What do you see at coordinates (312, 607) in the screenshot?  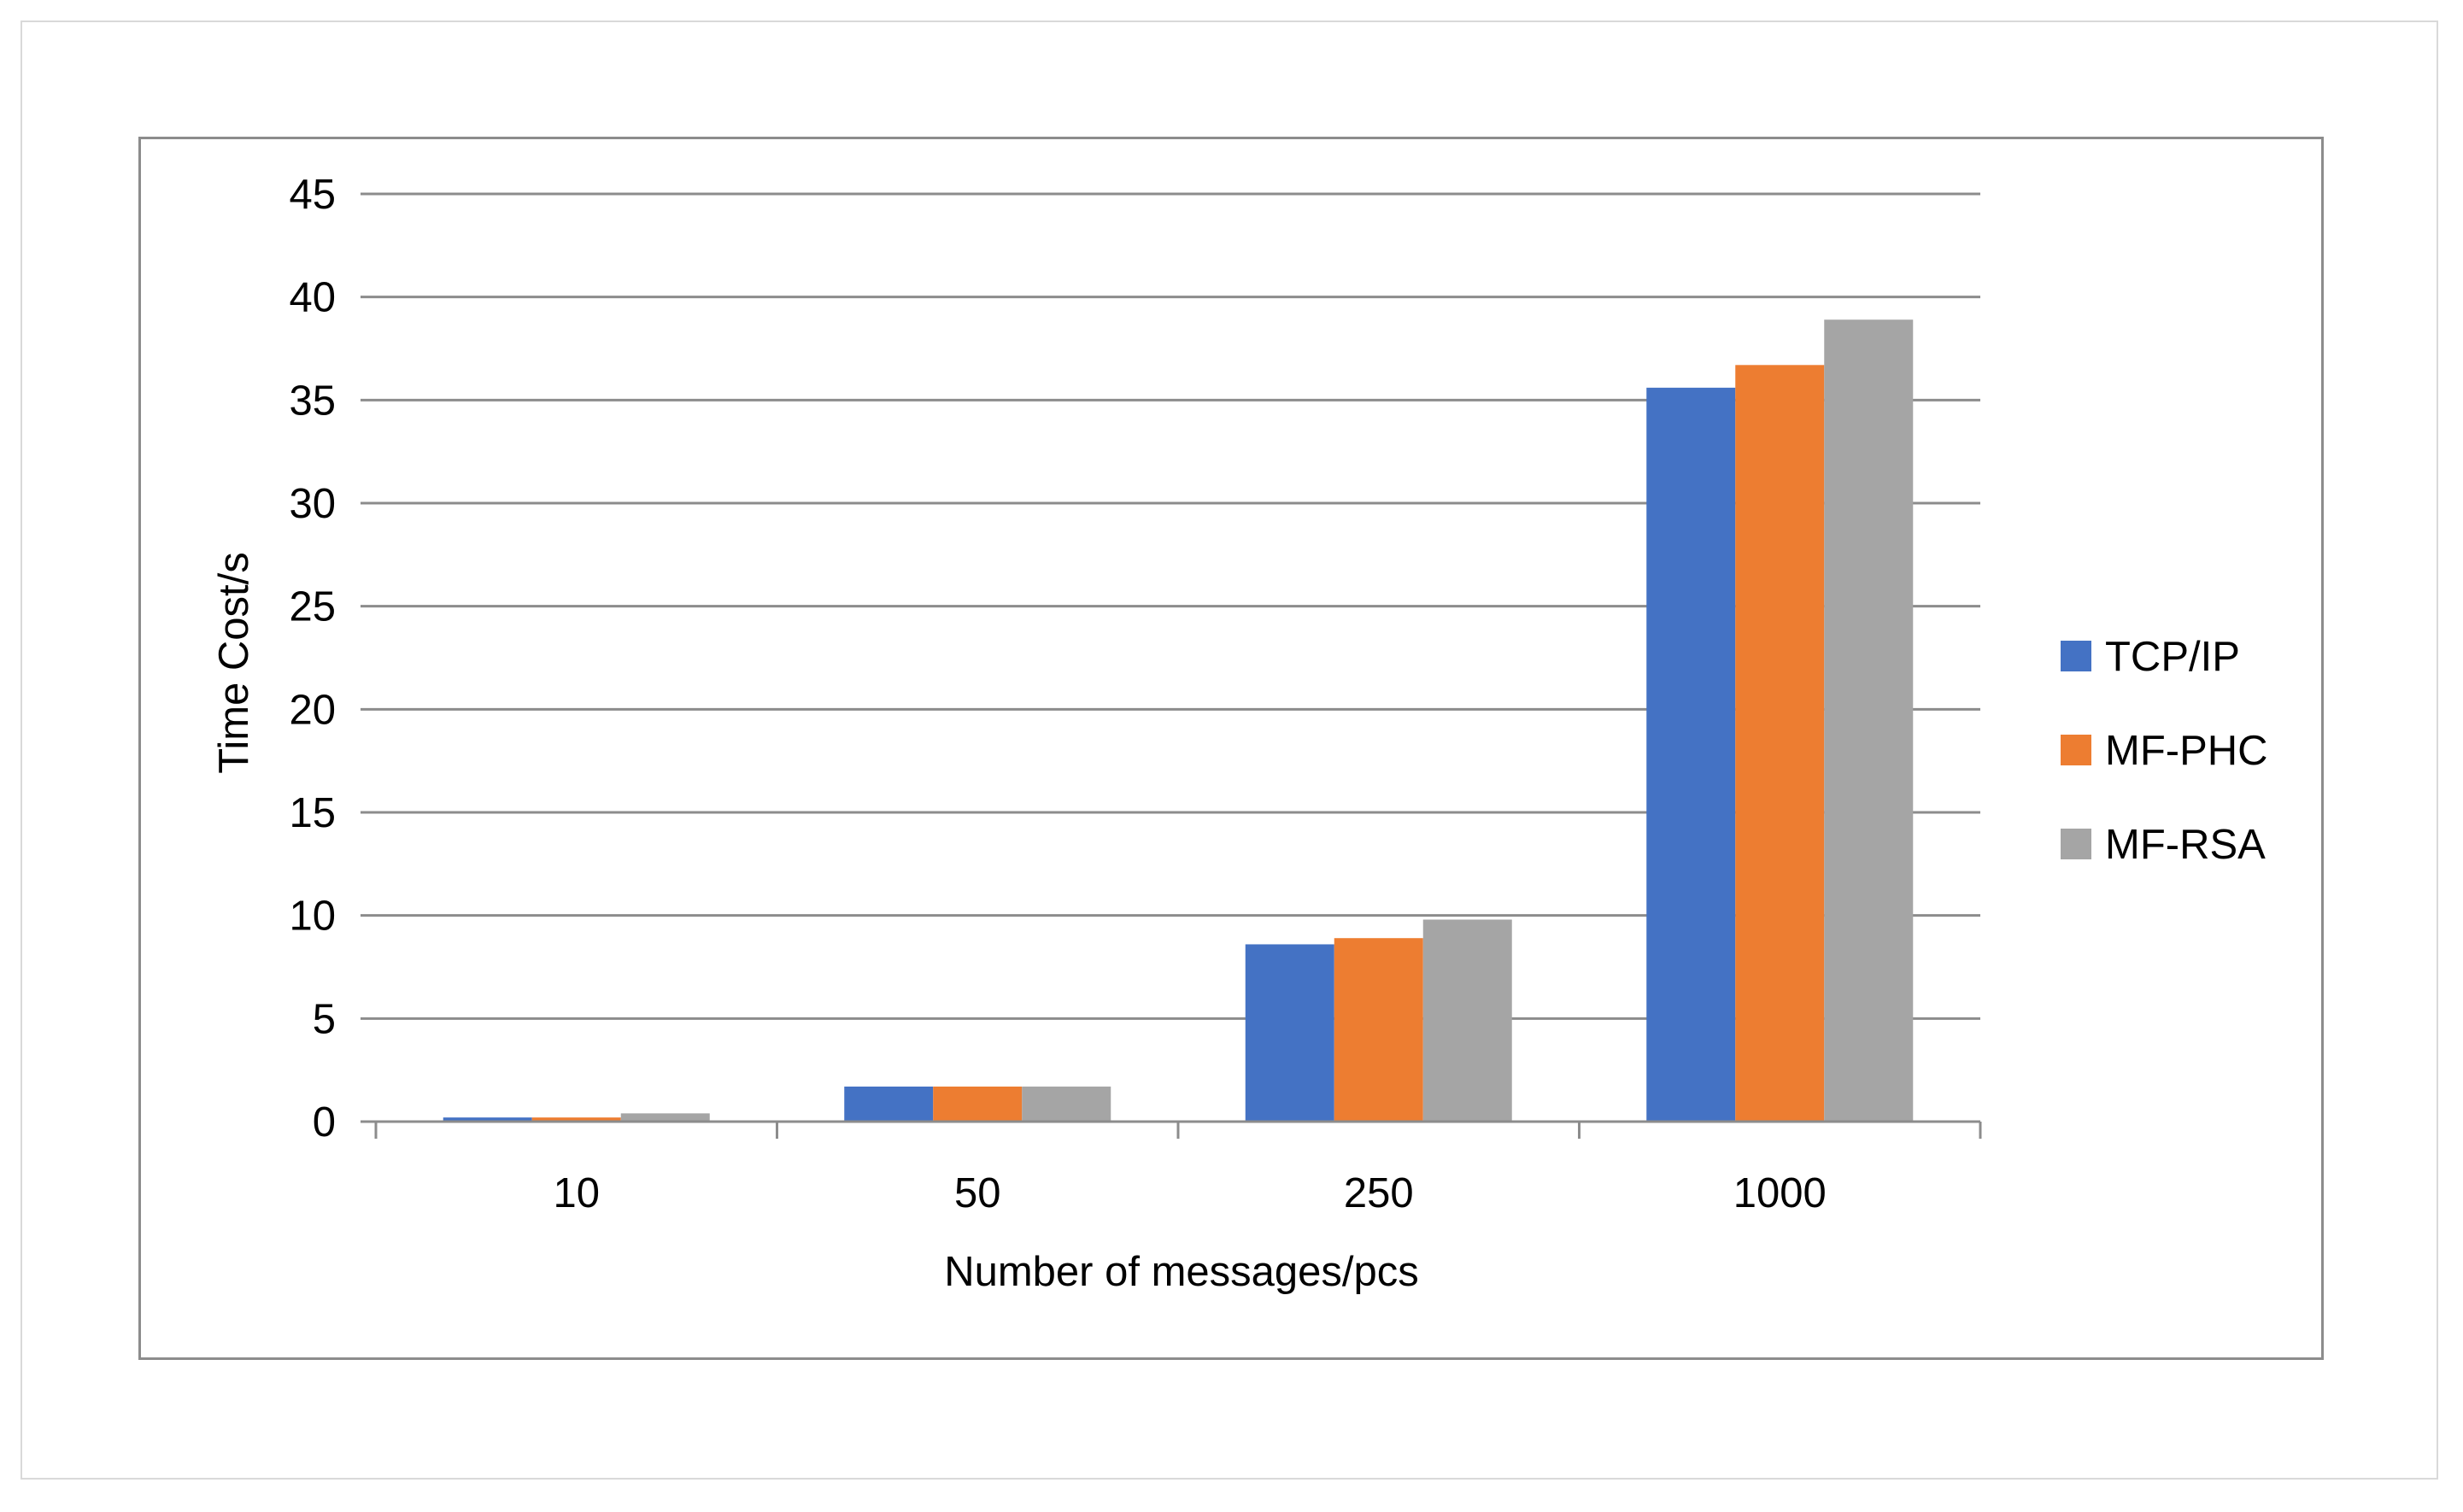 I see `y-tick-label: 25` at bounding box center [312, 607].